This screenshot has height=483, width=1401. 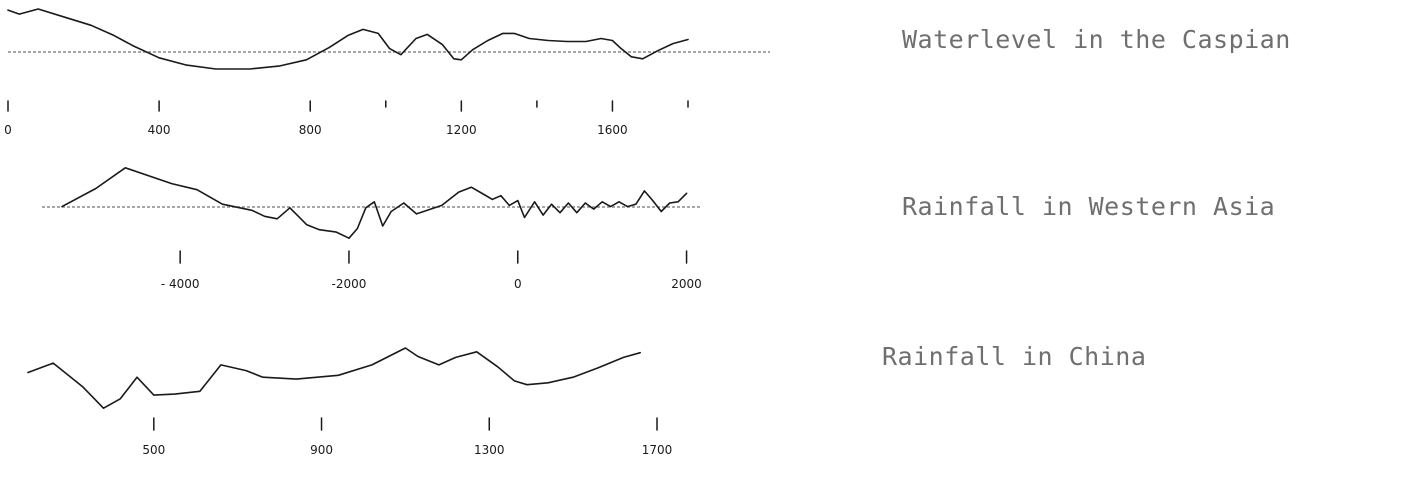 What do you see at coordinates (349, 284) in the screenshot?
I see `chart-2-tick-label: -2000` at bounding box center [349, 284].